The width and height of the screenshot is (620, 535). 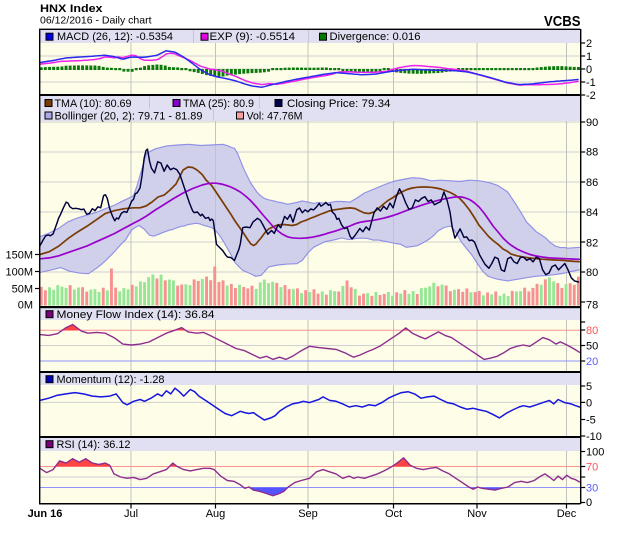 I want to click on svg-text: MACD (26, 12): -0.5354, so click(x=115, y=37).